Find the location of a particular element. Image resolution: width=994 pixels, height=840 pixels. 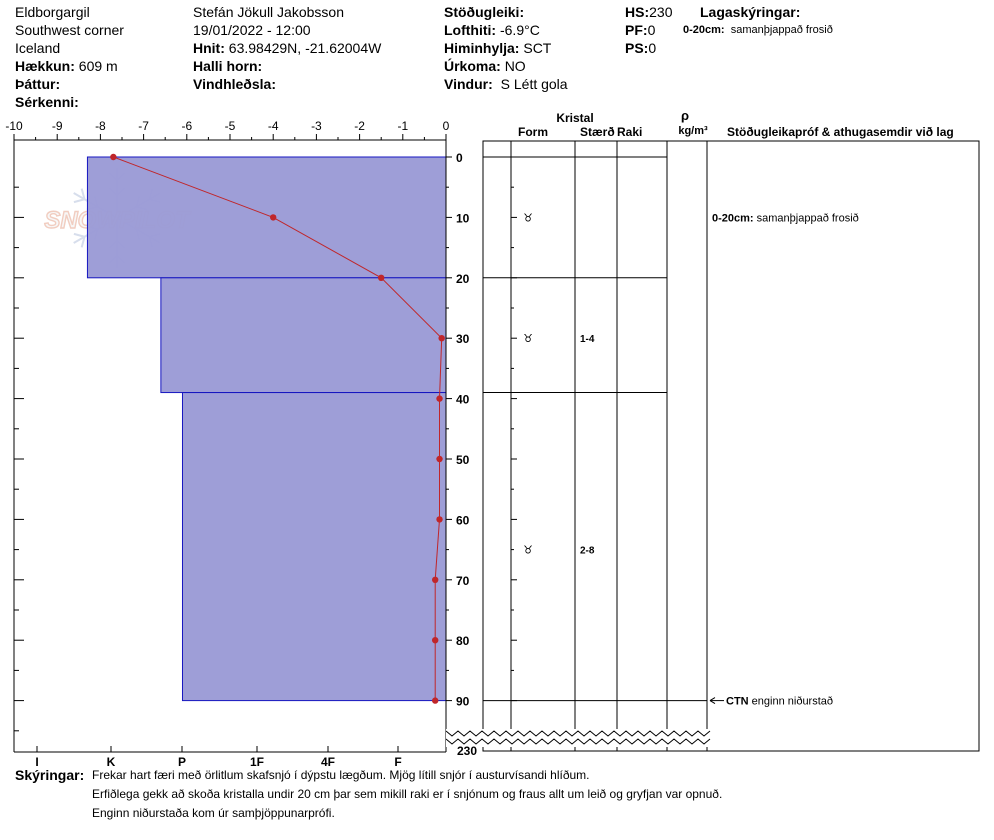

temp-tick-label: -3 is located at coordinates (316, 126).